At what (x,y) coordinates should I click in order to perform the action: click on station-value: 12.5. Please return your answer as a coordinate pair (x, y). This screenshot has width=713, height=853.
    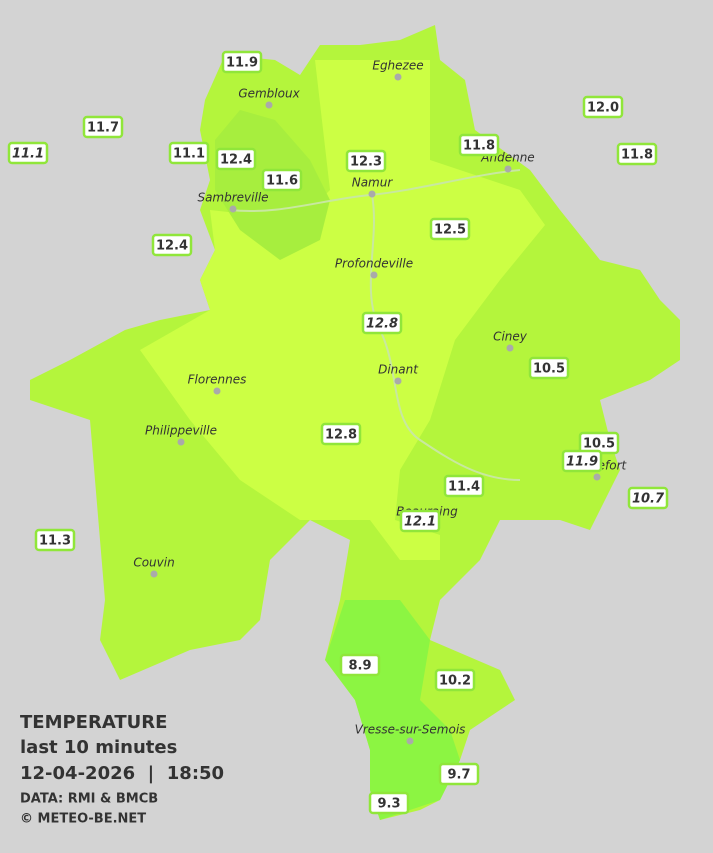
    Looking at the image, I should click on (450, 230).